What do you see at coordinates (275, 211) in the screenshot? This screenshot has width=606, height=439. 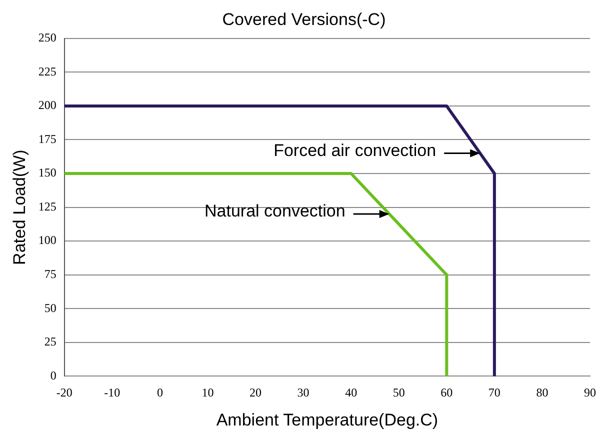 I see `annotation: Natural convection` at bounding box center [275, 211].